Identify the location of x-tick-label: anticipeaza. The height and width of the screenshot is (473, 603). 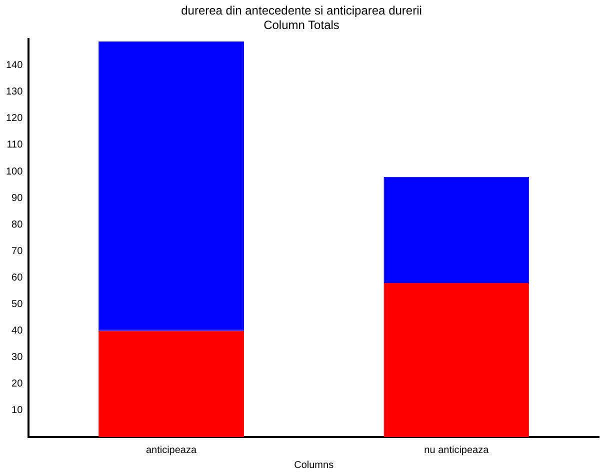
(171, 450).